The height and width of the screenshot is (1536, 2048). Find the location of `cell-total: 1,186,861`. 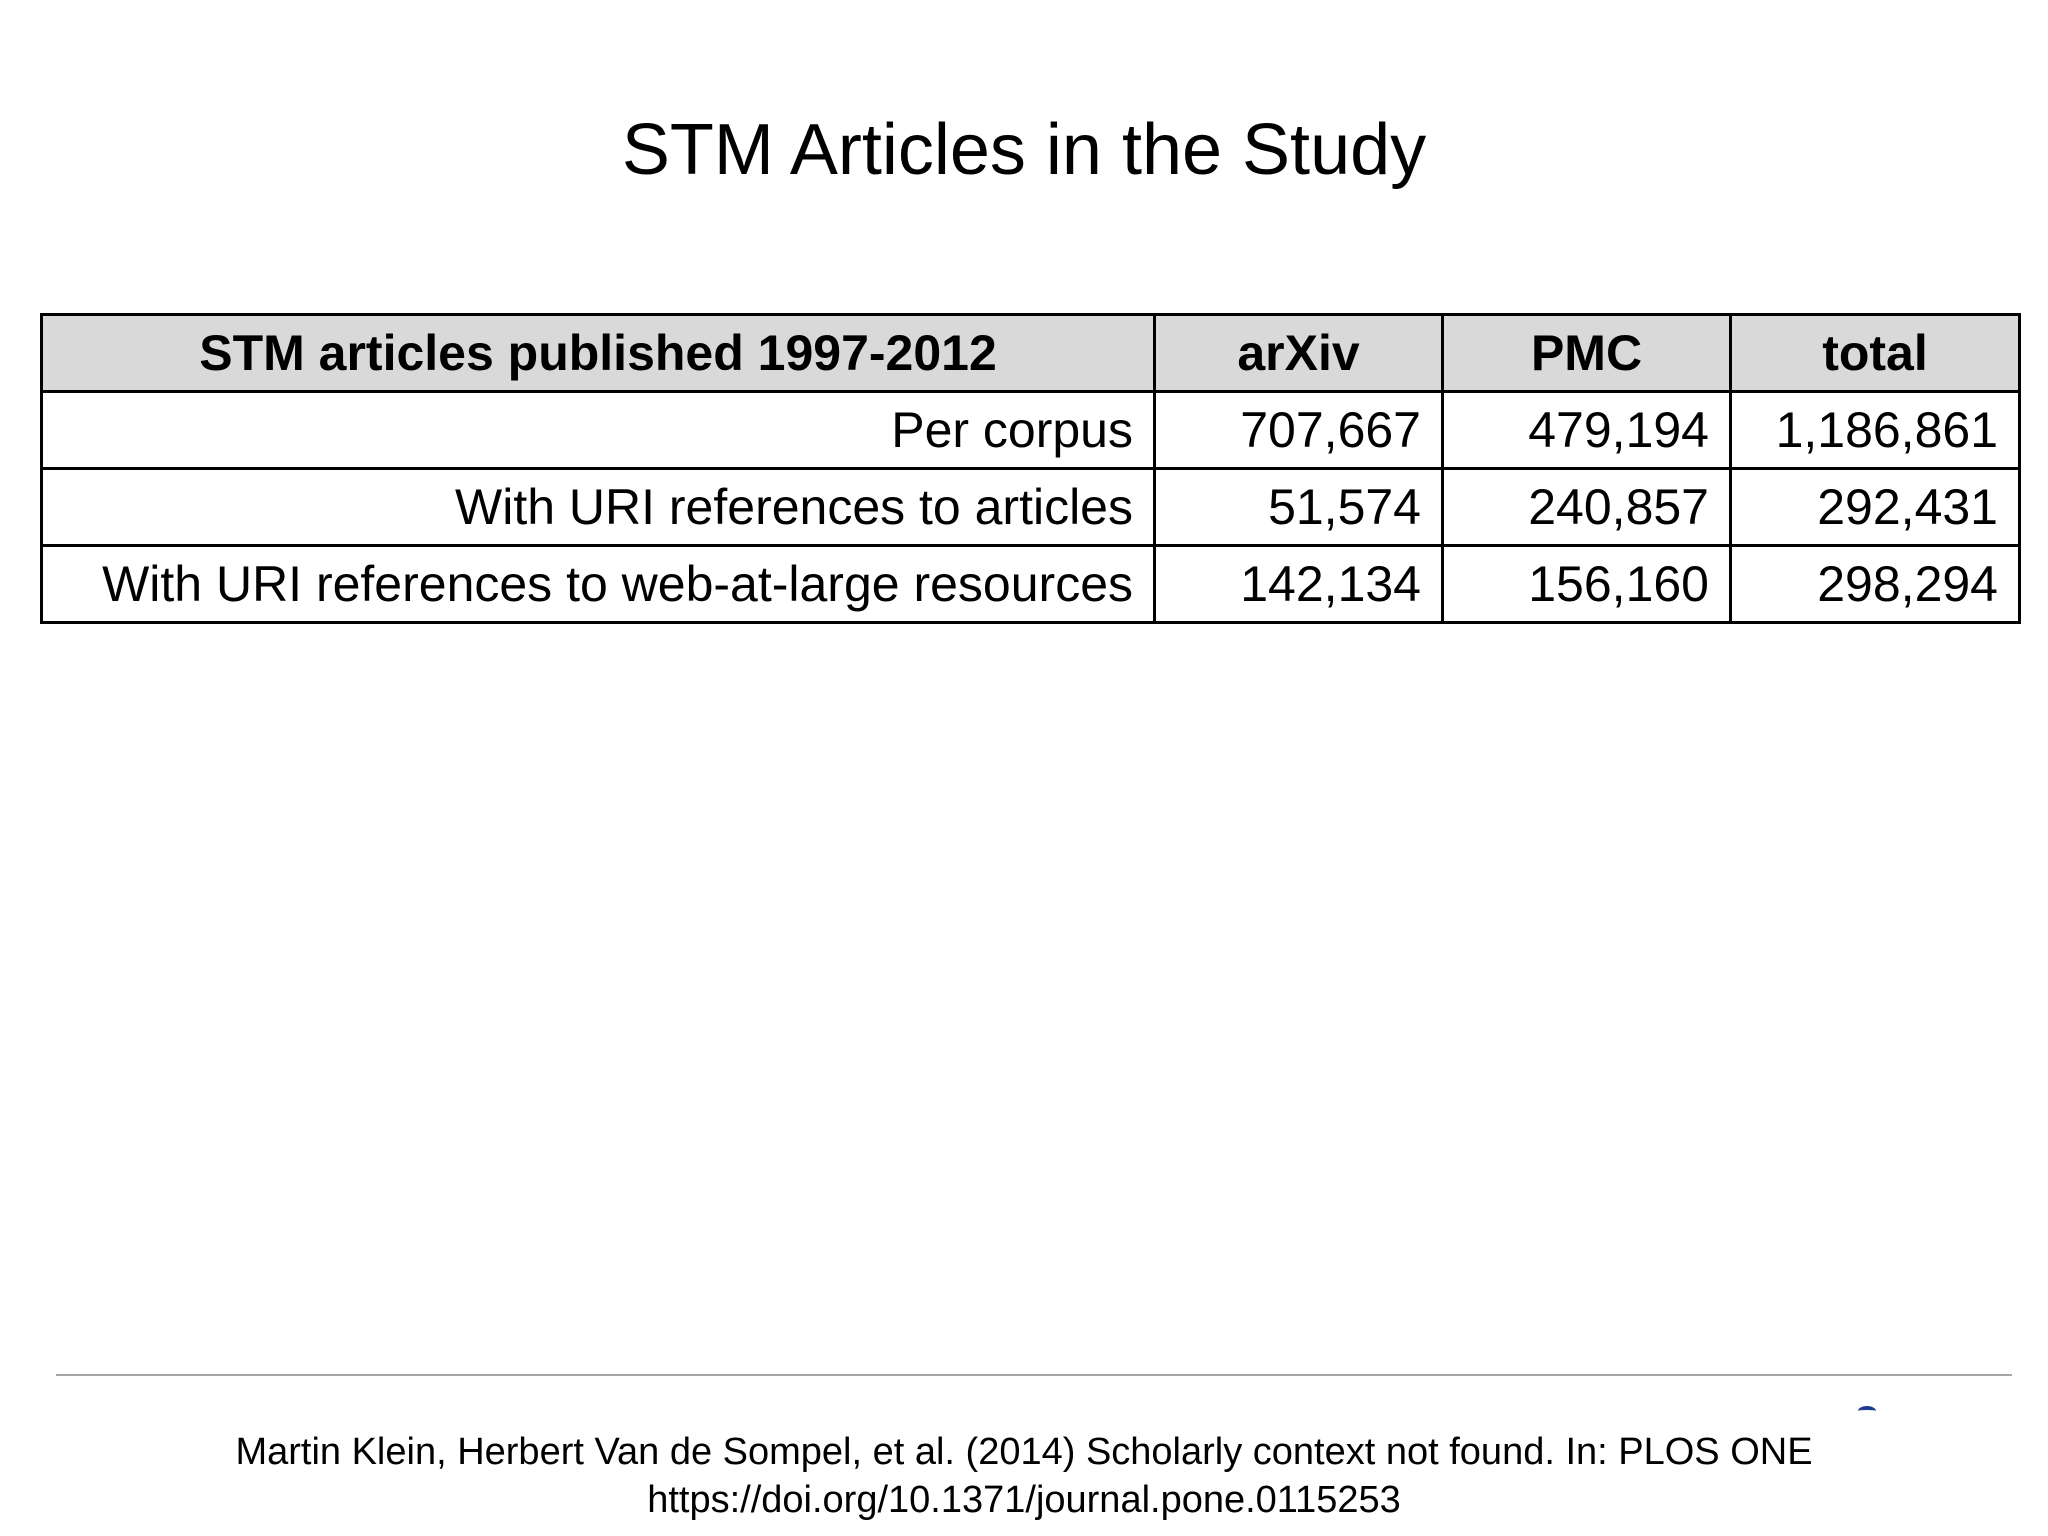

cell-total: 1,186,861 is located at coordinates (1875, 430).